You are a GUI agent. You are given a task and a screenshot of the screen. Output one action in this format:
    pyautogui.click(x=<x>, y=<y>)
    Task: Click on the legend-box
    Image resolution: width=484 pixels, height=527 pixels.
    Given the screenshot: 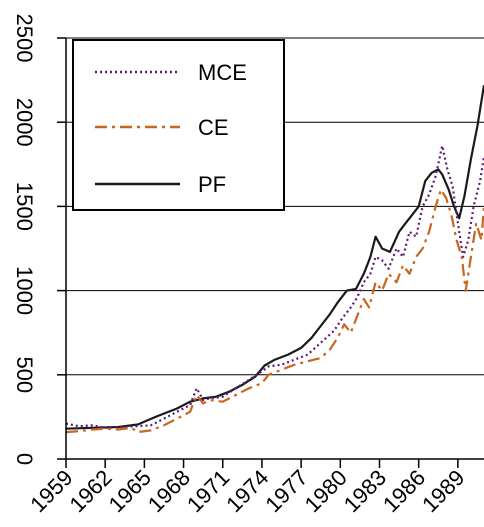 What is the action you would take?
    pyautogui.click(x=178, y=125)
    